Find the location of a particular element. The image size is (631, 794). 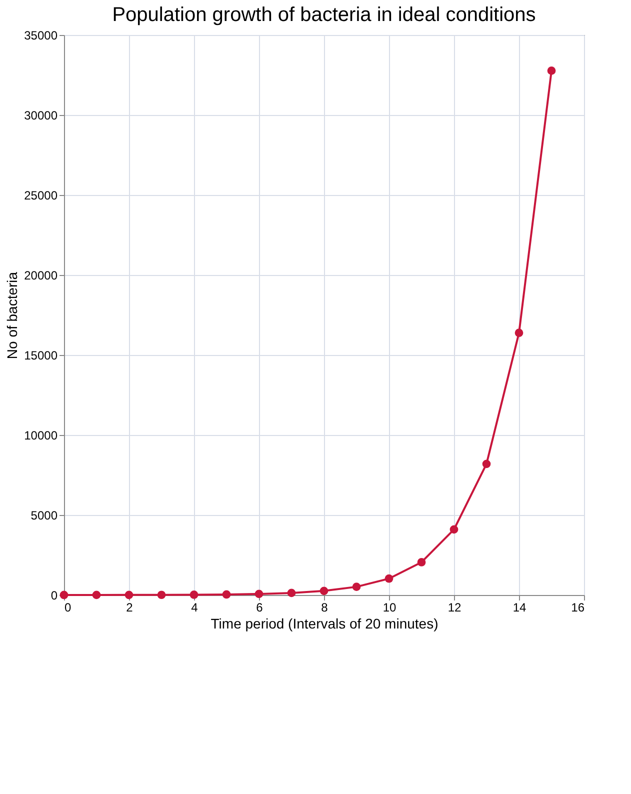

y-axis-title: No of bacteria is located at coordinates (12, 316).